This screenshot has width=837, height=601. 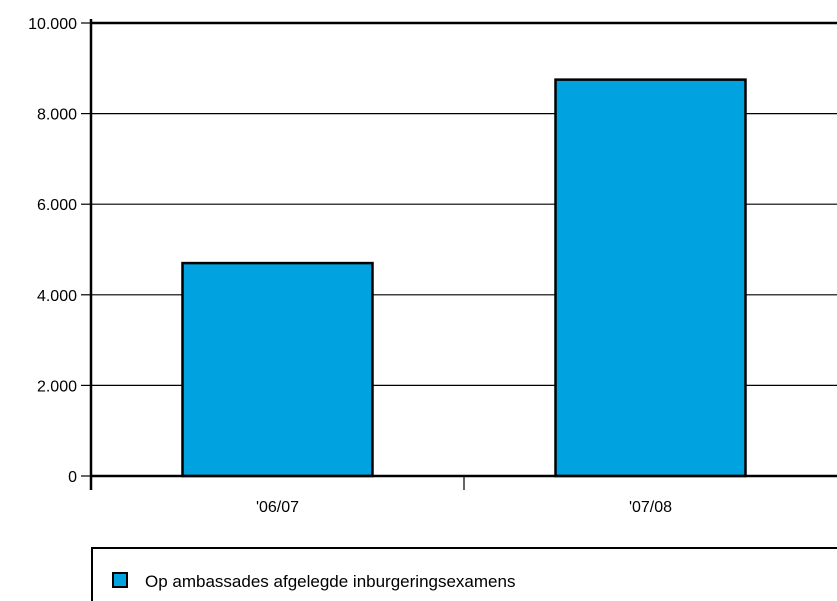 What do you see at coordinates (57, 386) in the screenshot?
I see `y-tick-label: 2.000` at bounding box center [57, 386].